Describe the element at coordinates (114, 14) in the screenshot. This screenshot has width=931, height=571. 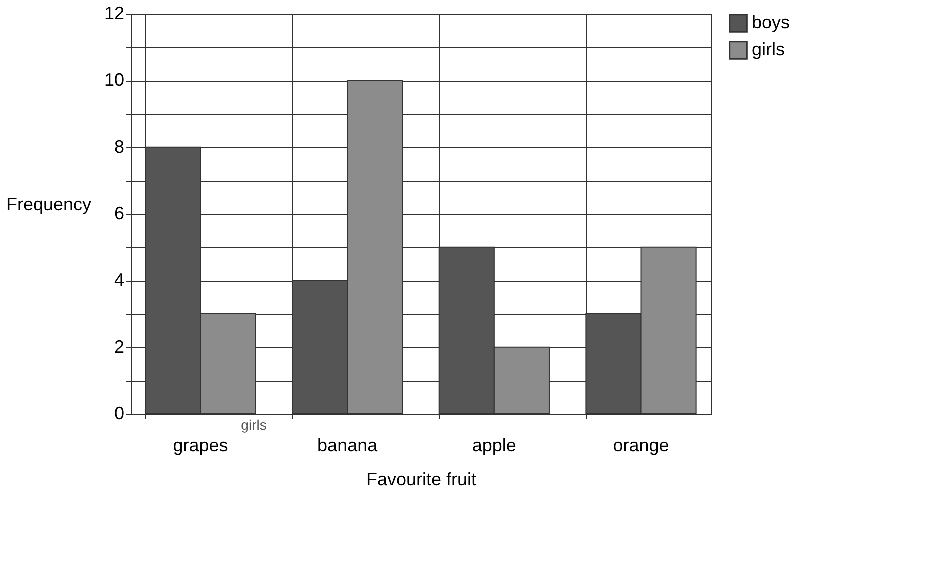
I see `y-tick-label: 12` at that location.